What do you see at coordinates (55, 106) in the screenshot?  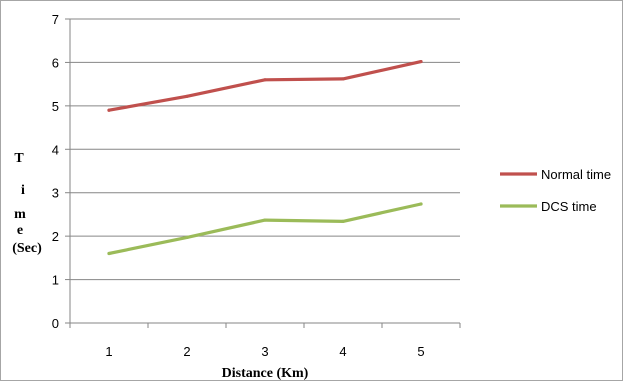 I see `y-tick-label: 5` at bounding box center [55, 106].